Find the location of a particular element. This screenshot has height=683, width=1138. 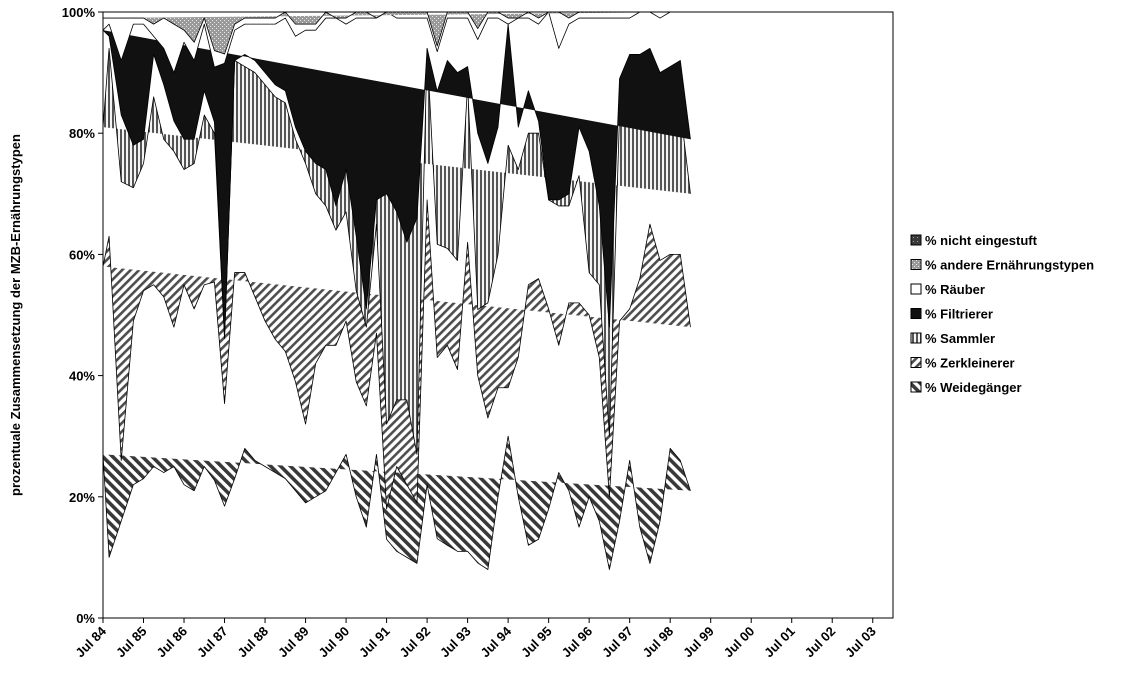

x-tick-label: Jul 85 is located at coordinates (131, 642).